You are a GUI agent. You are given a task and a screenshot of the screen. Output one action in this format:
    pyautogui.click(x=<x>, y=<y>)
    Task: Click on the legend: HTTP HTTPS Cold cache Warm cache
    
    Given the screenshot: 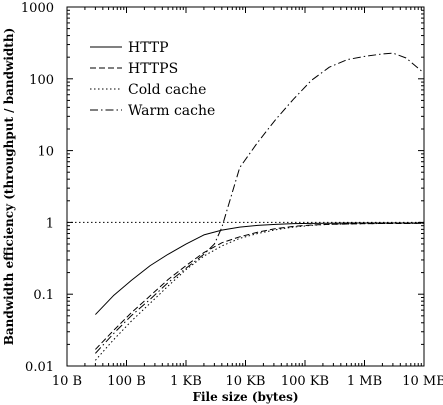 What is the action you would take?
    pyautogui.click(x=152, y=79)
    